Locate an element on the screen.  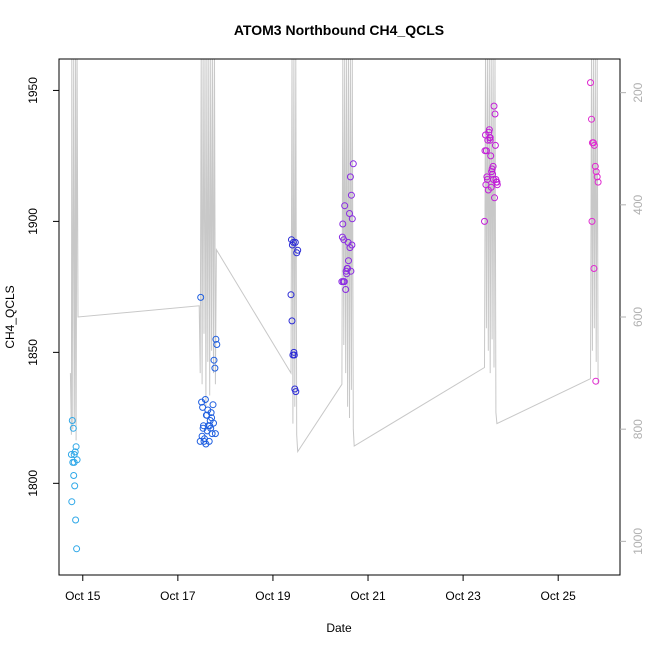
x-tick-label: Oct 21 is located at coordinates (368, 596).